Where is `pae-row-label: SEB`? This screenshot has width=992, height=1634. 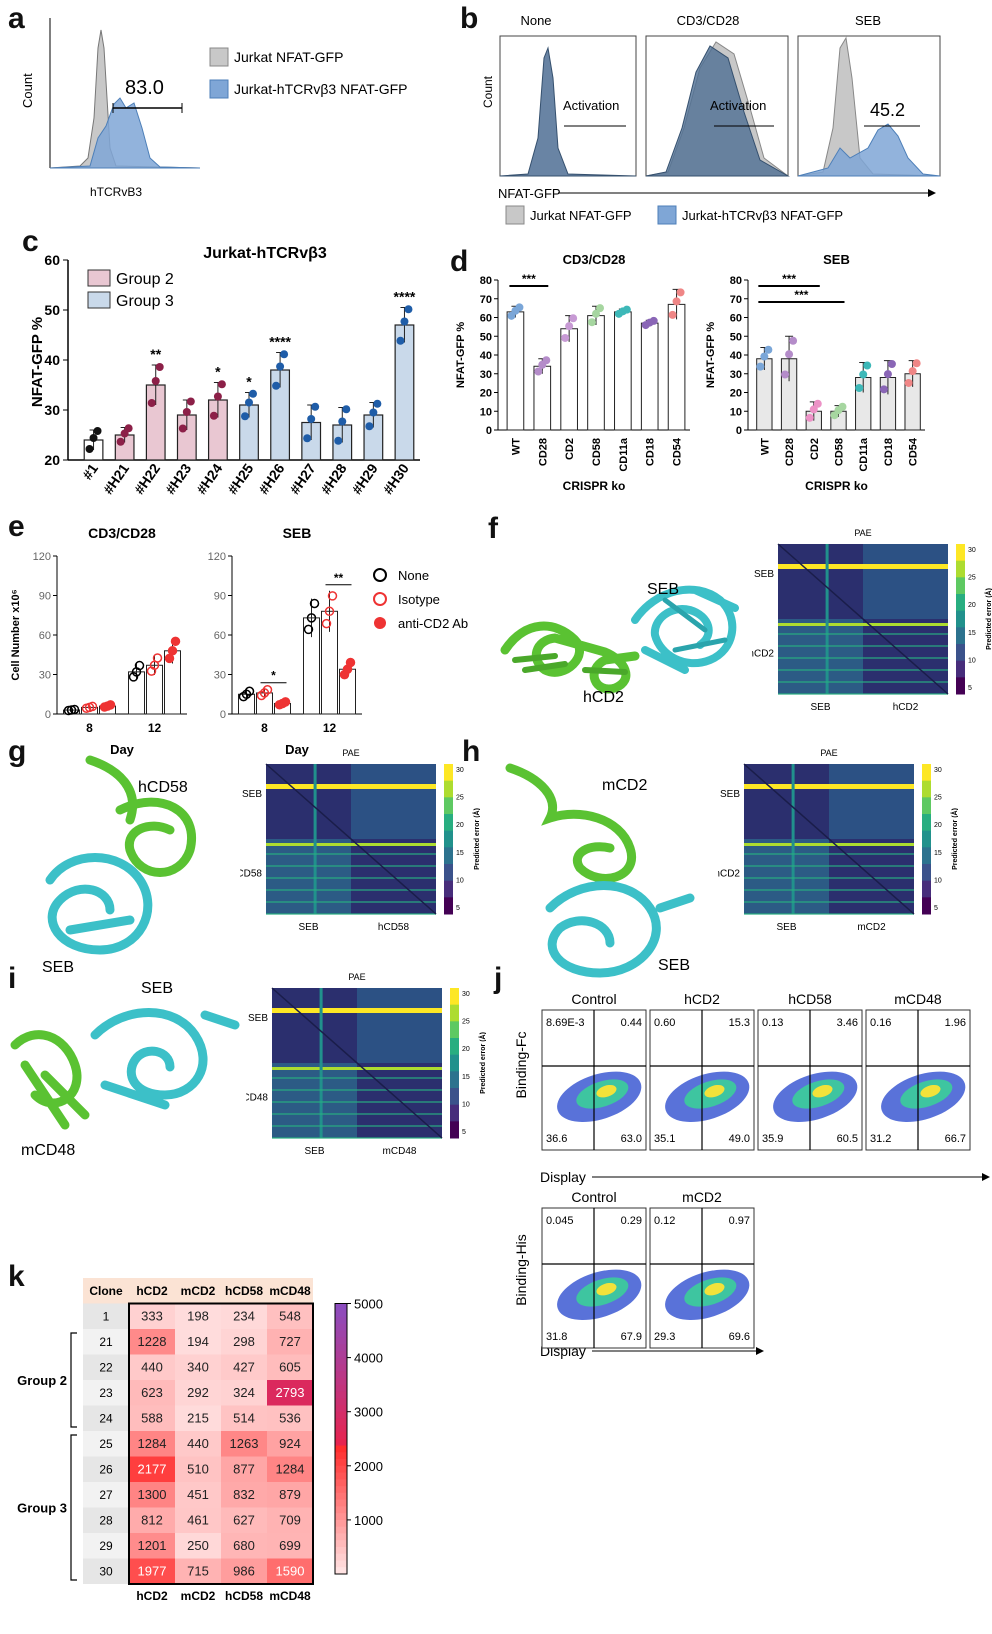
pae-row-label: SEB is located at coordinates (258, 1018).